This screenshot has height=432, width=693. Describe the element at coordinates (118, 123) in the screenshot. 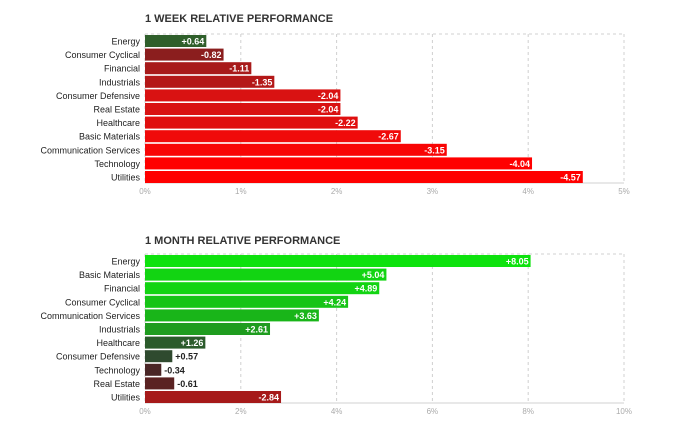

I see `chart-1-category-label: Healthcare` at that location.